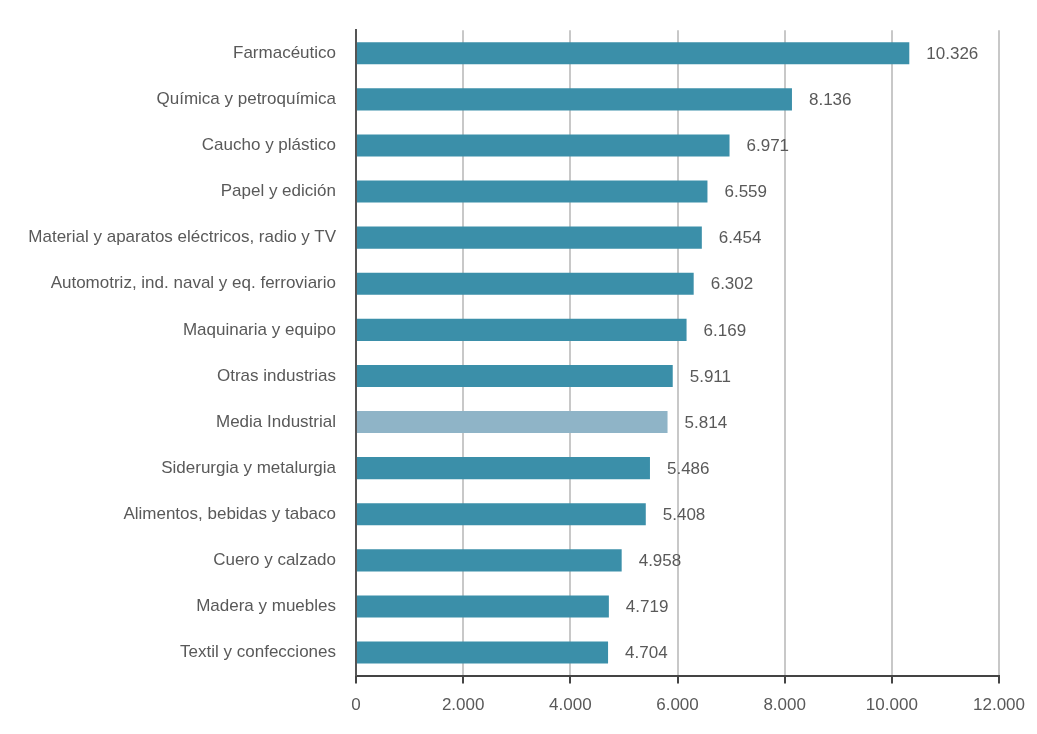  Describe the element at coordinates (999, 705) in the screenshot. I see `x-tick-label: 12.000` at that location.